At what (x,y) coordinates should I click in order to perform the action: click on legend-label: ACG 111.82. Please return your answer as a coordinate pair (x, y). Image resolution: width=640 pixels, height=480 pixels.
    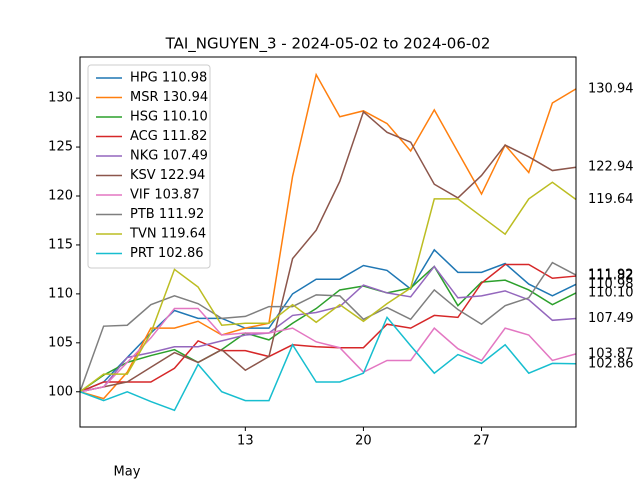
    Looking at the image, I should click on (168, 136).